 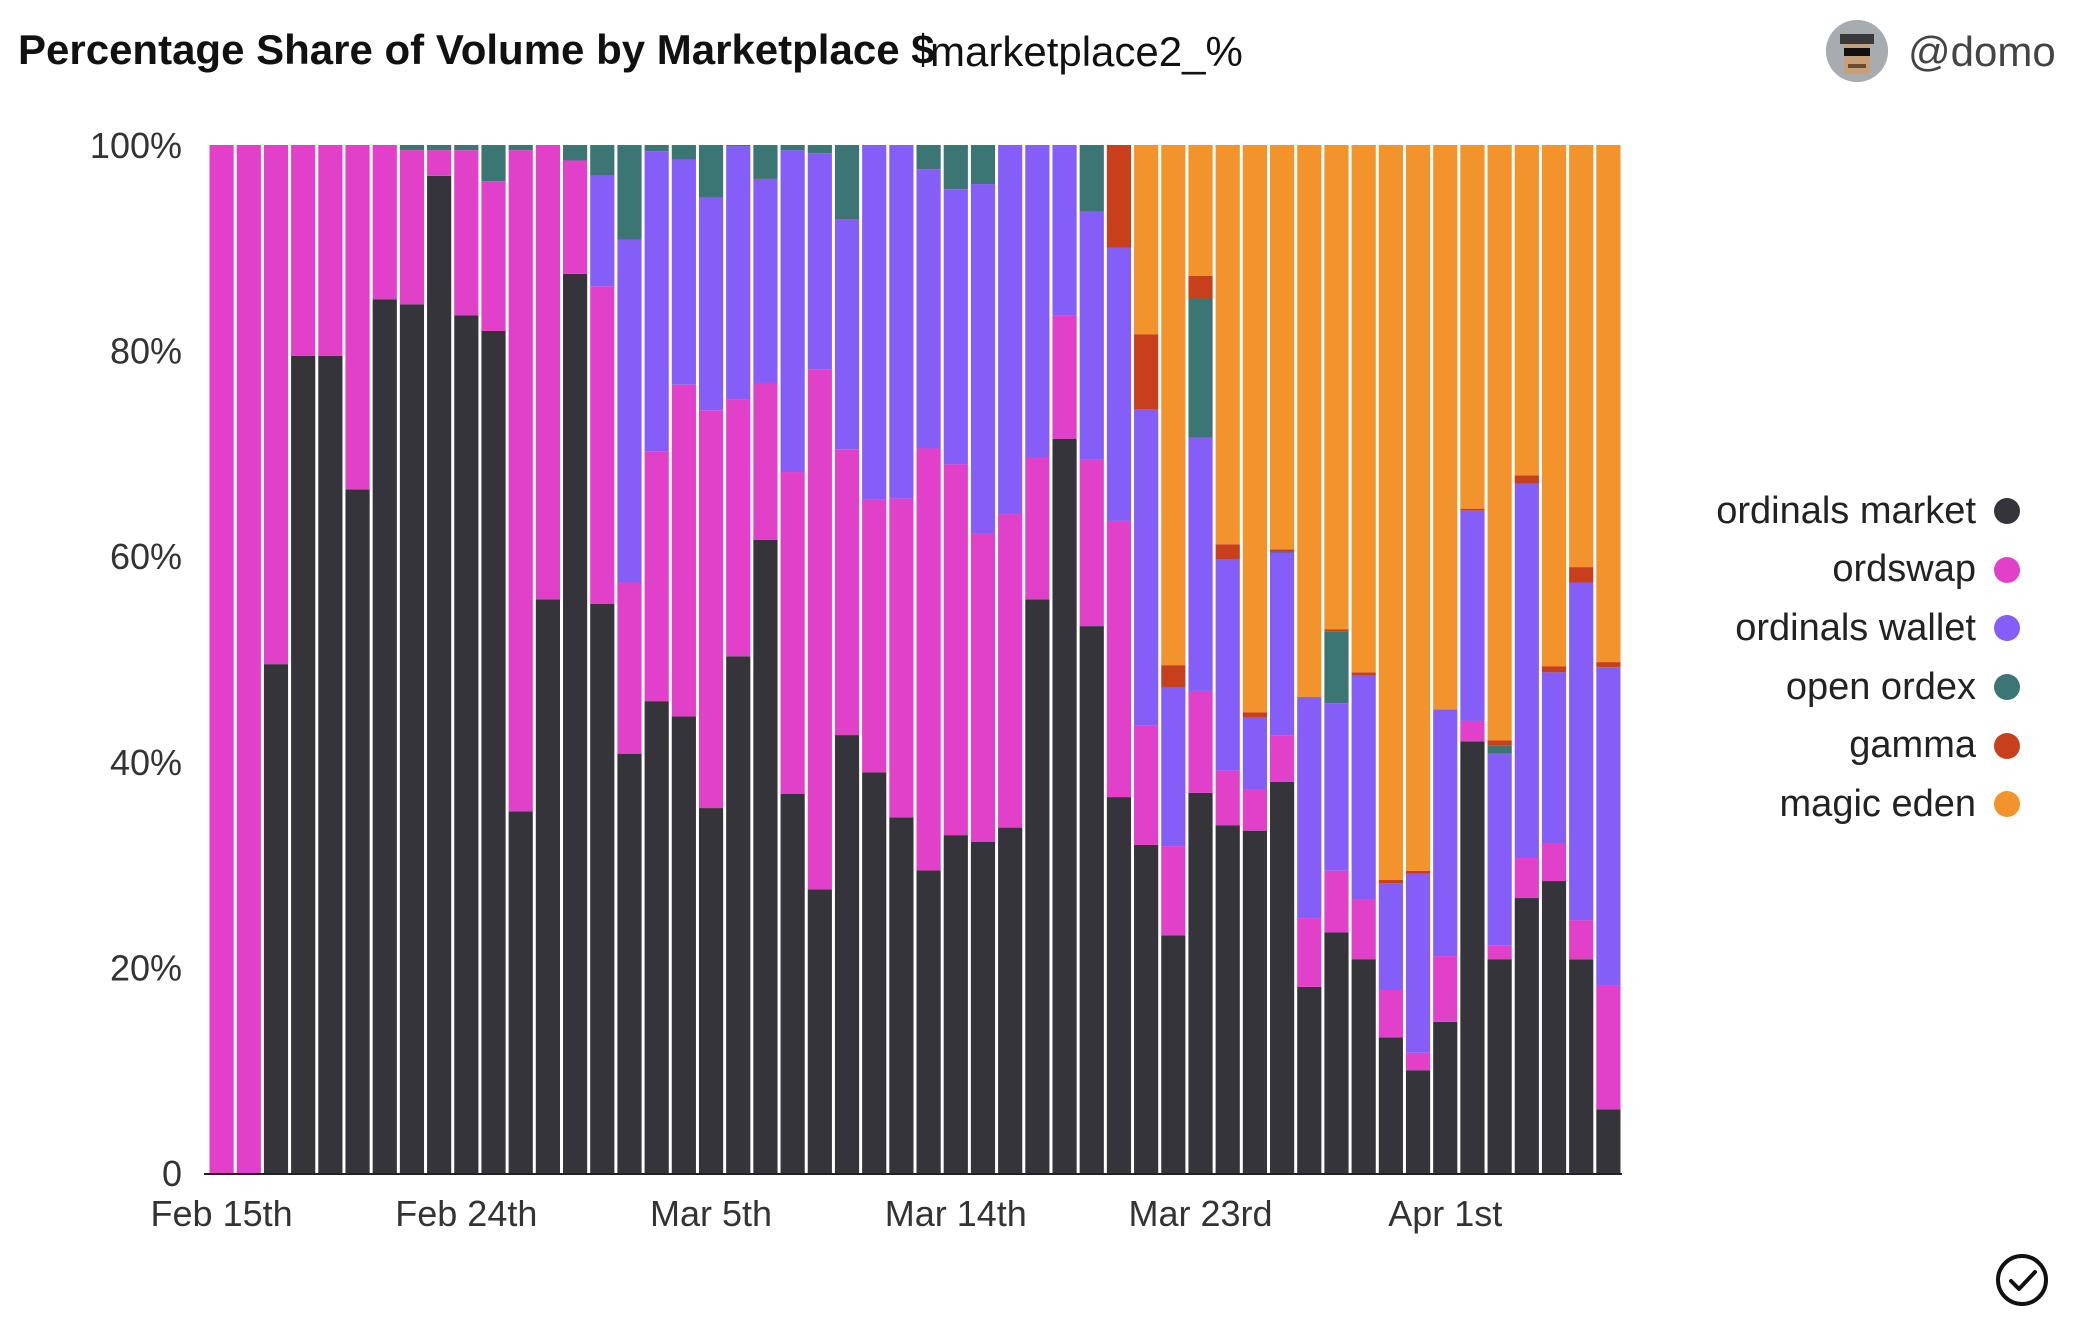 What do you see at coordinates (1835, 687) in the screenshot?
I see `legend-item-open-ordex: open ordex` at bounding box center [1835, 687].